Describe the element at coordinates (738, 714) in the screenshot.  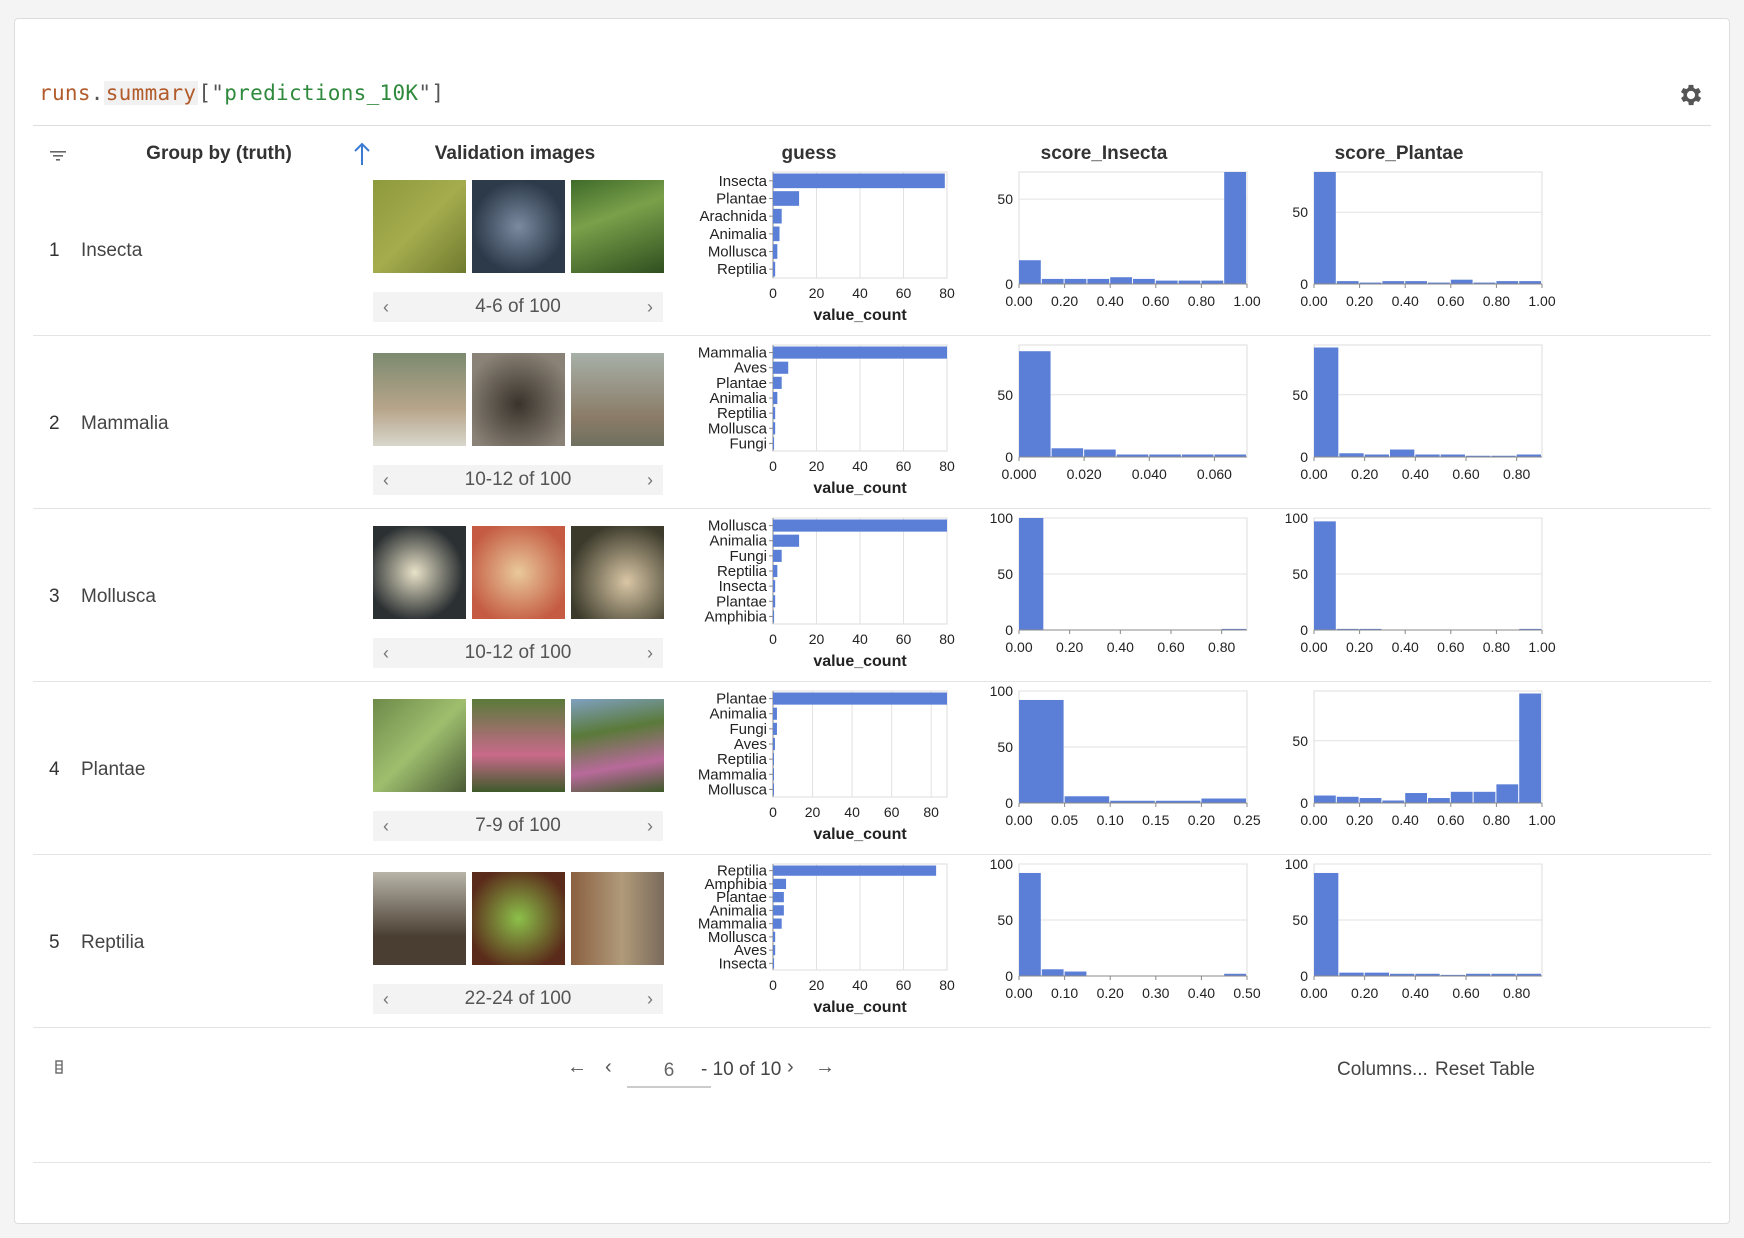
I see `category-label: Animalia` at that location.